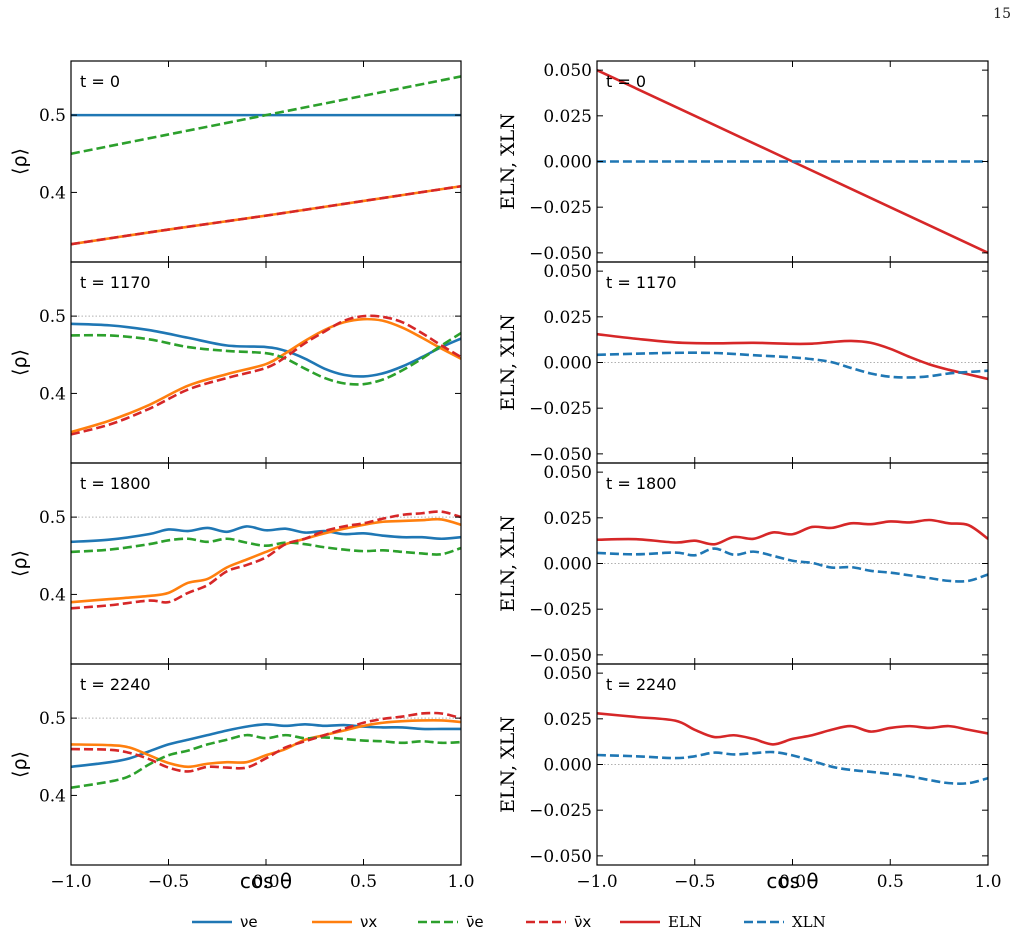 The height and width of the screenshot is (938, 1019). What do you see at coordinates (509, 922) in the screenshot?
I see `legend: νe νx ν̄e ν̄x ELN XLN` at bounding box center [509, 922].